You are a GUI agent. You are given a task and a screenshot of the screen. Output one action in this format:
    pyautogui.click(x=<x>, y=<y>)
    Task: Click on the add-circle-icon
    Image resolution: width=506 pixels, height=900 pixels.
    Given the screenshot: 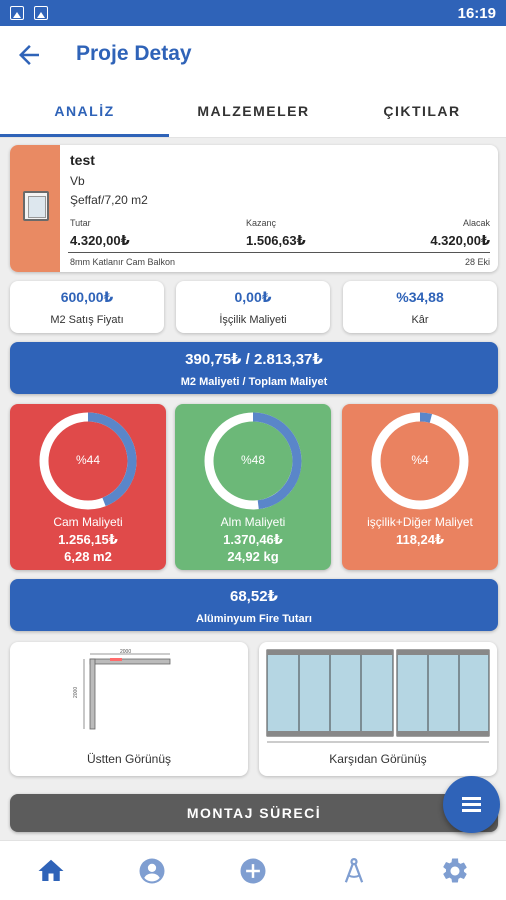 What is the action you would take?
    pyautogui.click(x=253, y=871)
    